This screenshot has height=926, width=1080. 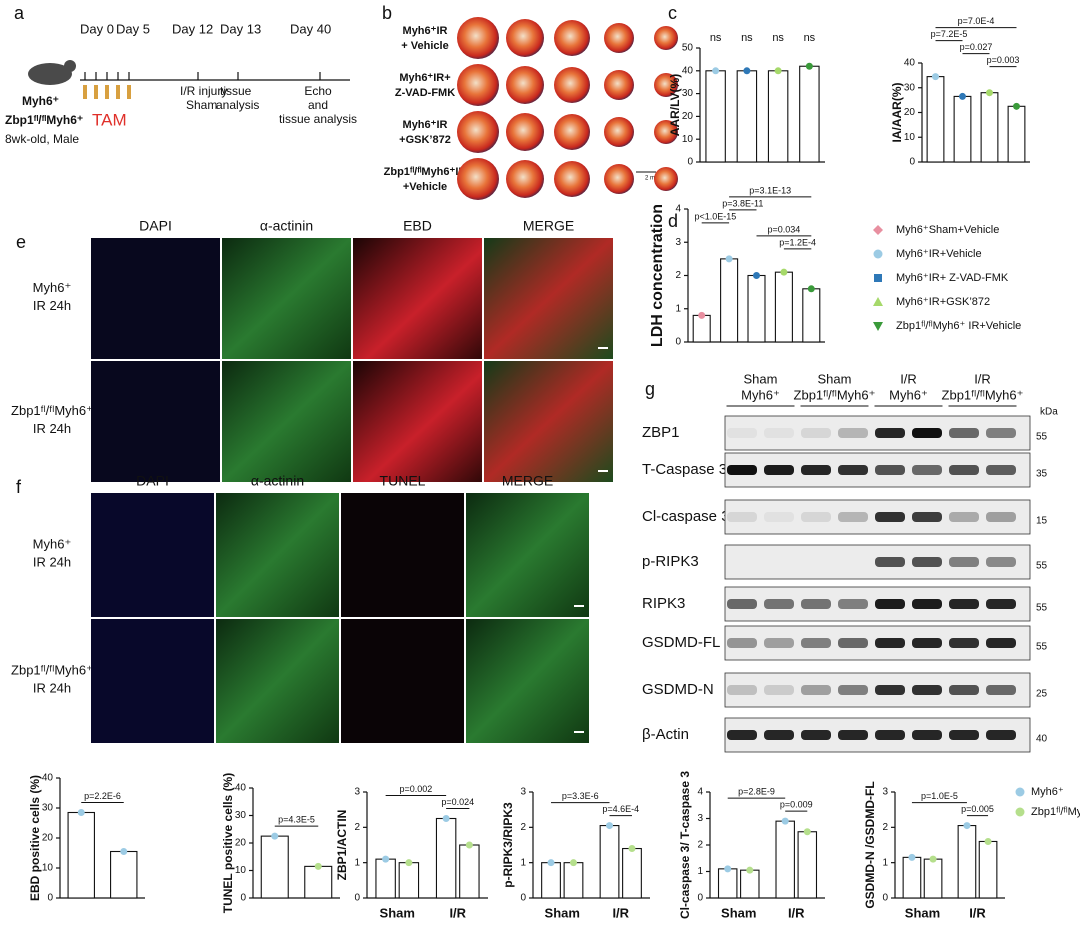 What do you see at coordinates (415, 789) in the screenshot?
I see `p-value: p=0.002` at bounding box center [415, 789].